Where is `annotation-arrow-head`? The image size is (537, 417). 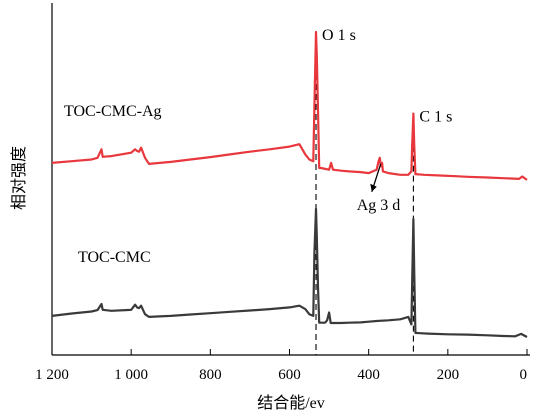
annotation-arrow-head is located at coordinates (373, 187).